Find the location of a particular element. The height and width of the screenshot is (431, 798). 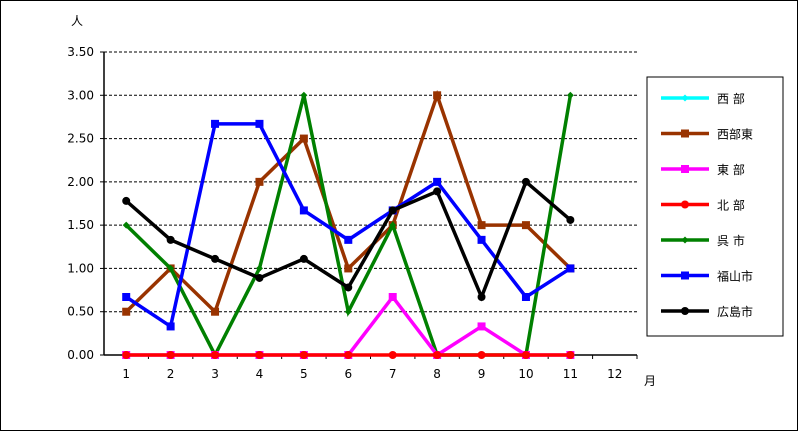

x-tick-label: 1 is located at coordinates (126, 374).